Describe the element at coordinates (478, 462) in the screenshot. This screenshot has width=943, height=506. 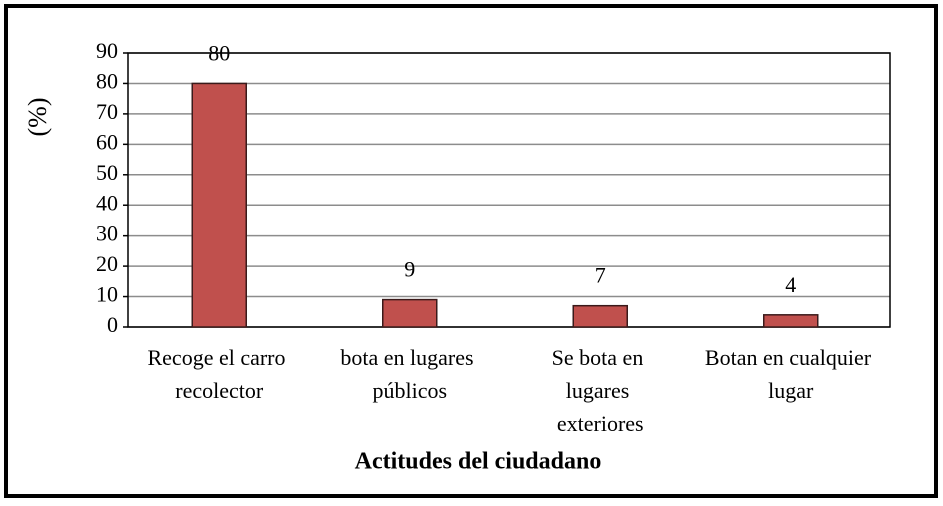
I see `x-axis-label: Actitudes del ciudadano` at that location.